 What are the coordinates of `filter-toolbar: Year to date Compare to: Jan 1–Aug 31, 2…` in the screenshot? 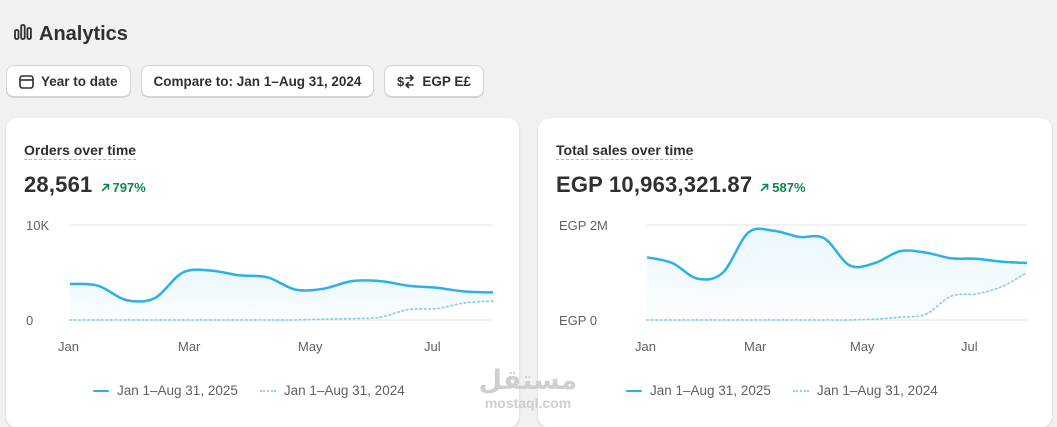 It's located at (245, 81).